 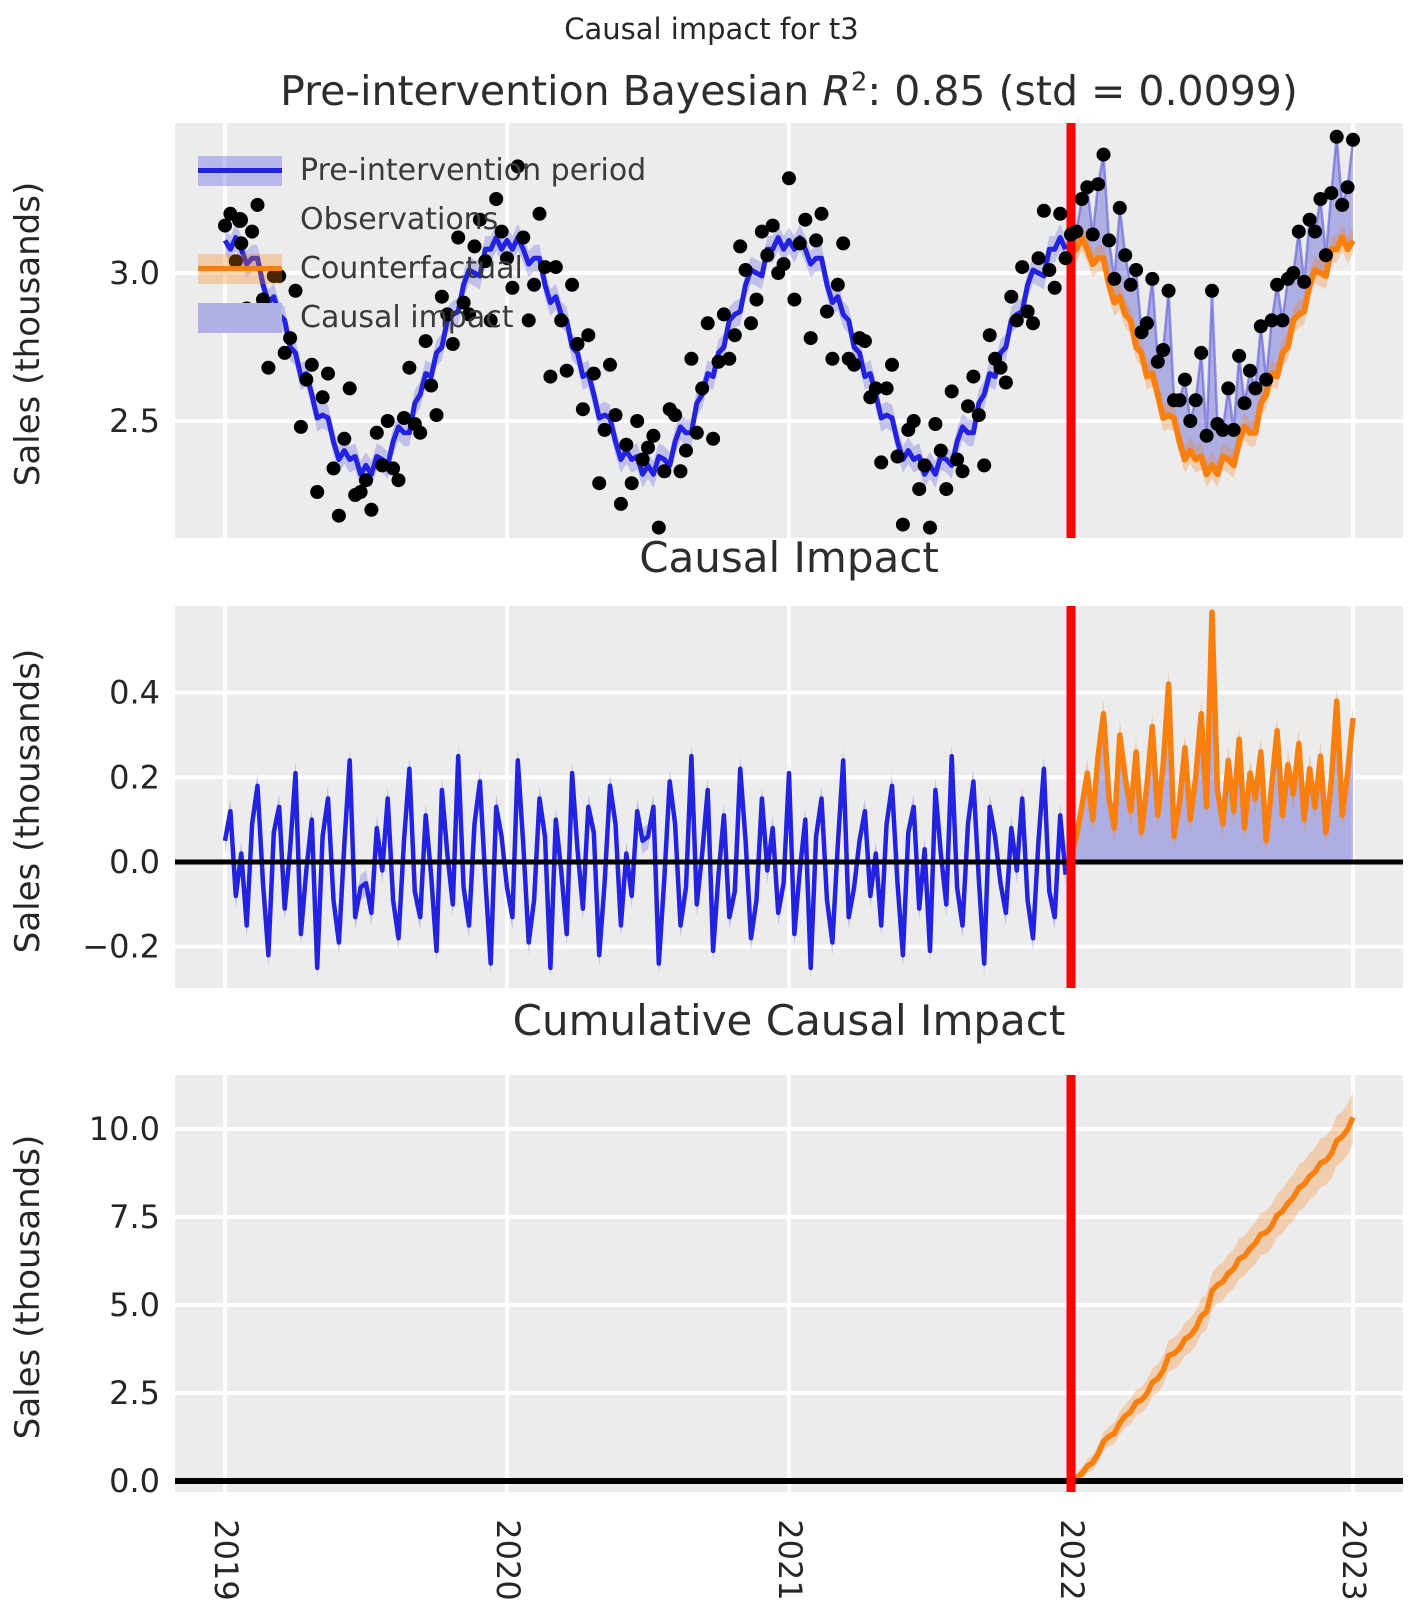 What do you see at coordinates (1082, 91) in the screenshot?
I see `panel1-title-suffix: : 0.85 (std = 0.0099)` at bounding box center [1082, 91].